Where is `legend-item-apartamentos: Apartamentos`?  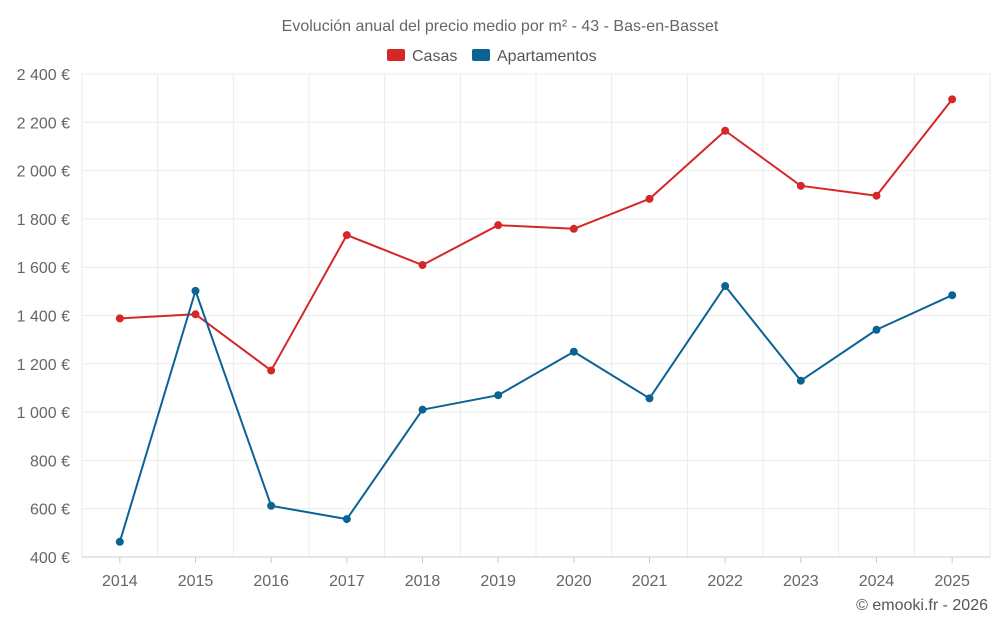 legend-item-apartamentos: Apartamentos is located at coordinates (534, 56).